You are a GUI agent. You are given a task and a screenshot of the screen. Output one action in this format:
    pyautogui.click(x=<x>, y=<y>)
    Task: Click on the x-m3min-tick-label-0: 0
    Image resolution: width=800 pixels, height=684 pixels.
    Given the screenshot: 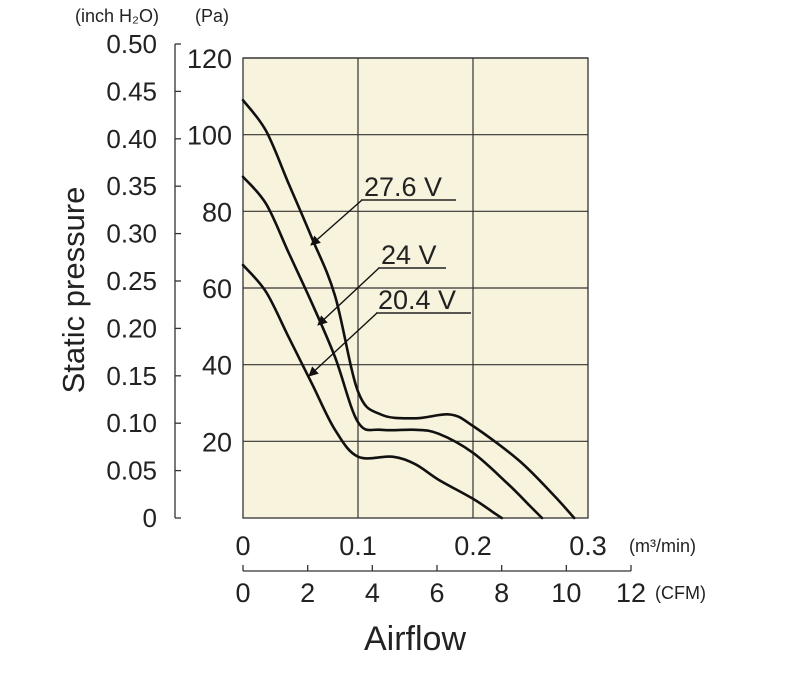 What is the action you would take?
    pyautogui.click(x=242, y=546)
    